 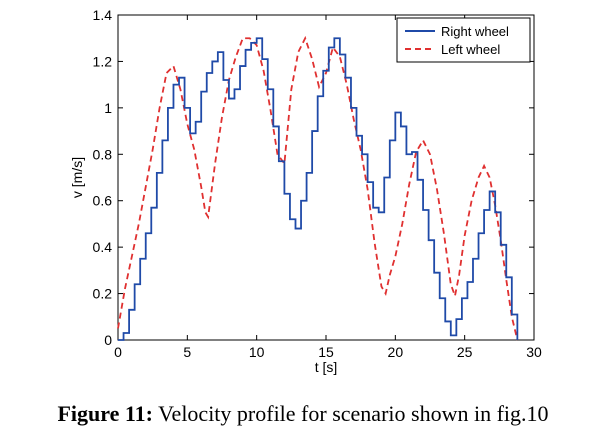 I want to click on legend-box, so click(x=463, y=40).